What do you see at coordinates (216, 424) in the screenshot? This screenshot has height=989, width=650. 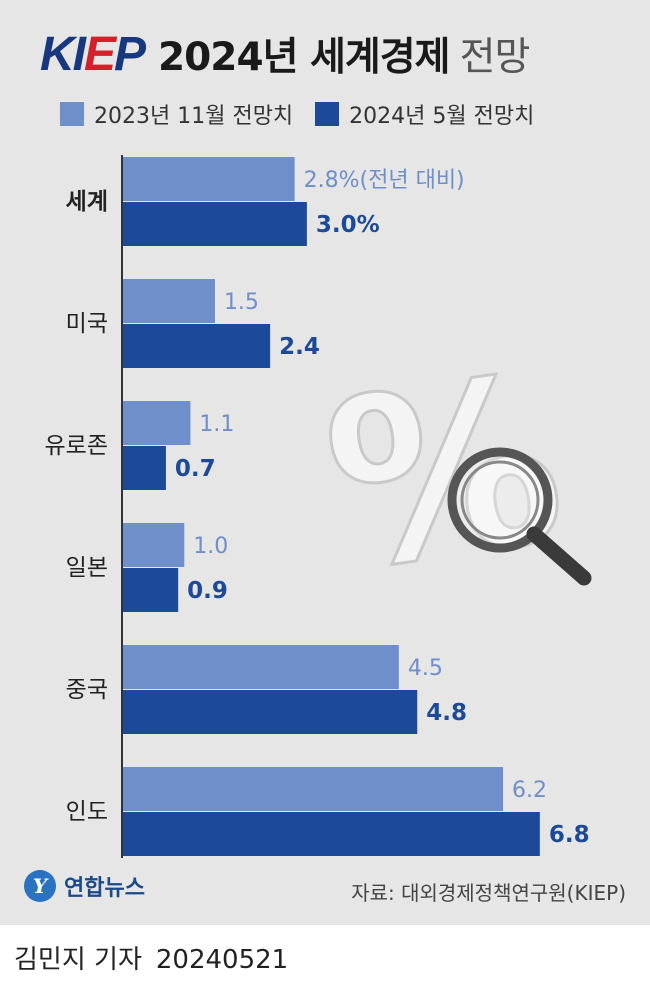 I see `data-label-old-2: 1.1` at bounding box center [216, 424].